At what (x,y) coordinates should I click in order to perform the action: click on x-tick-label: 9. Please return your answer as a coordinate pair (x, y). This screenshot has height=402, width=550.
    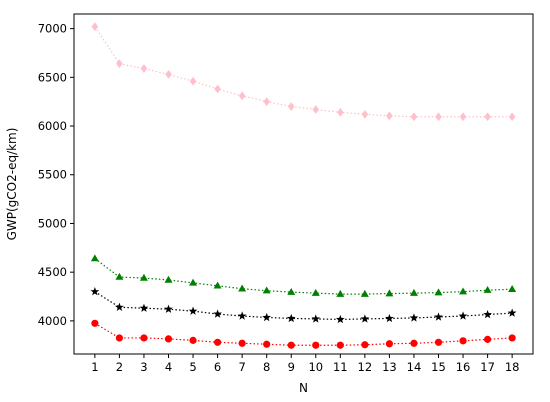
    Looking at the image, I should click on (291, 367).